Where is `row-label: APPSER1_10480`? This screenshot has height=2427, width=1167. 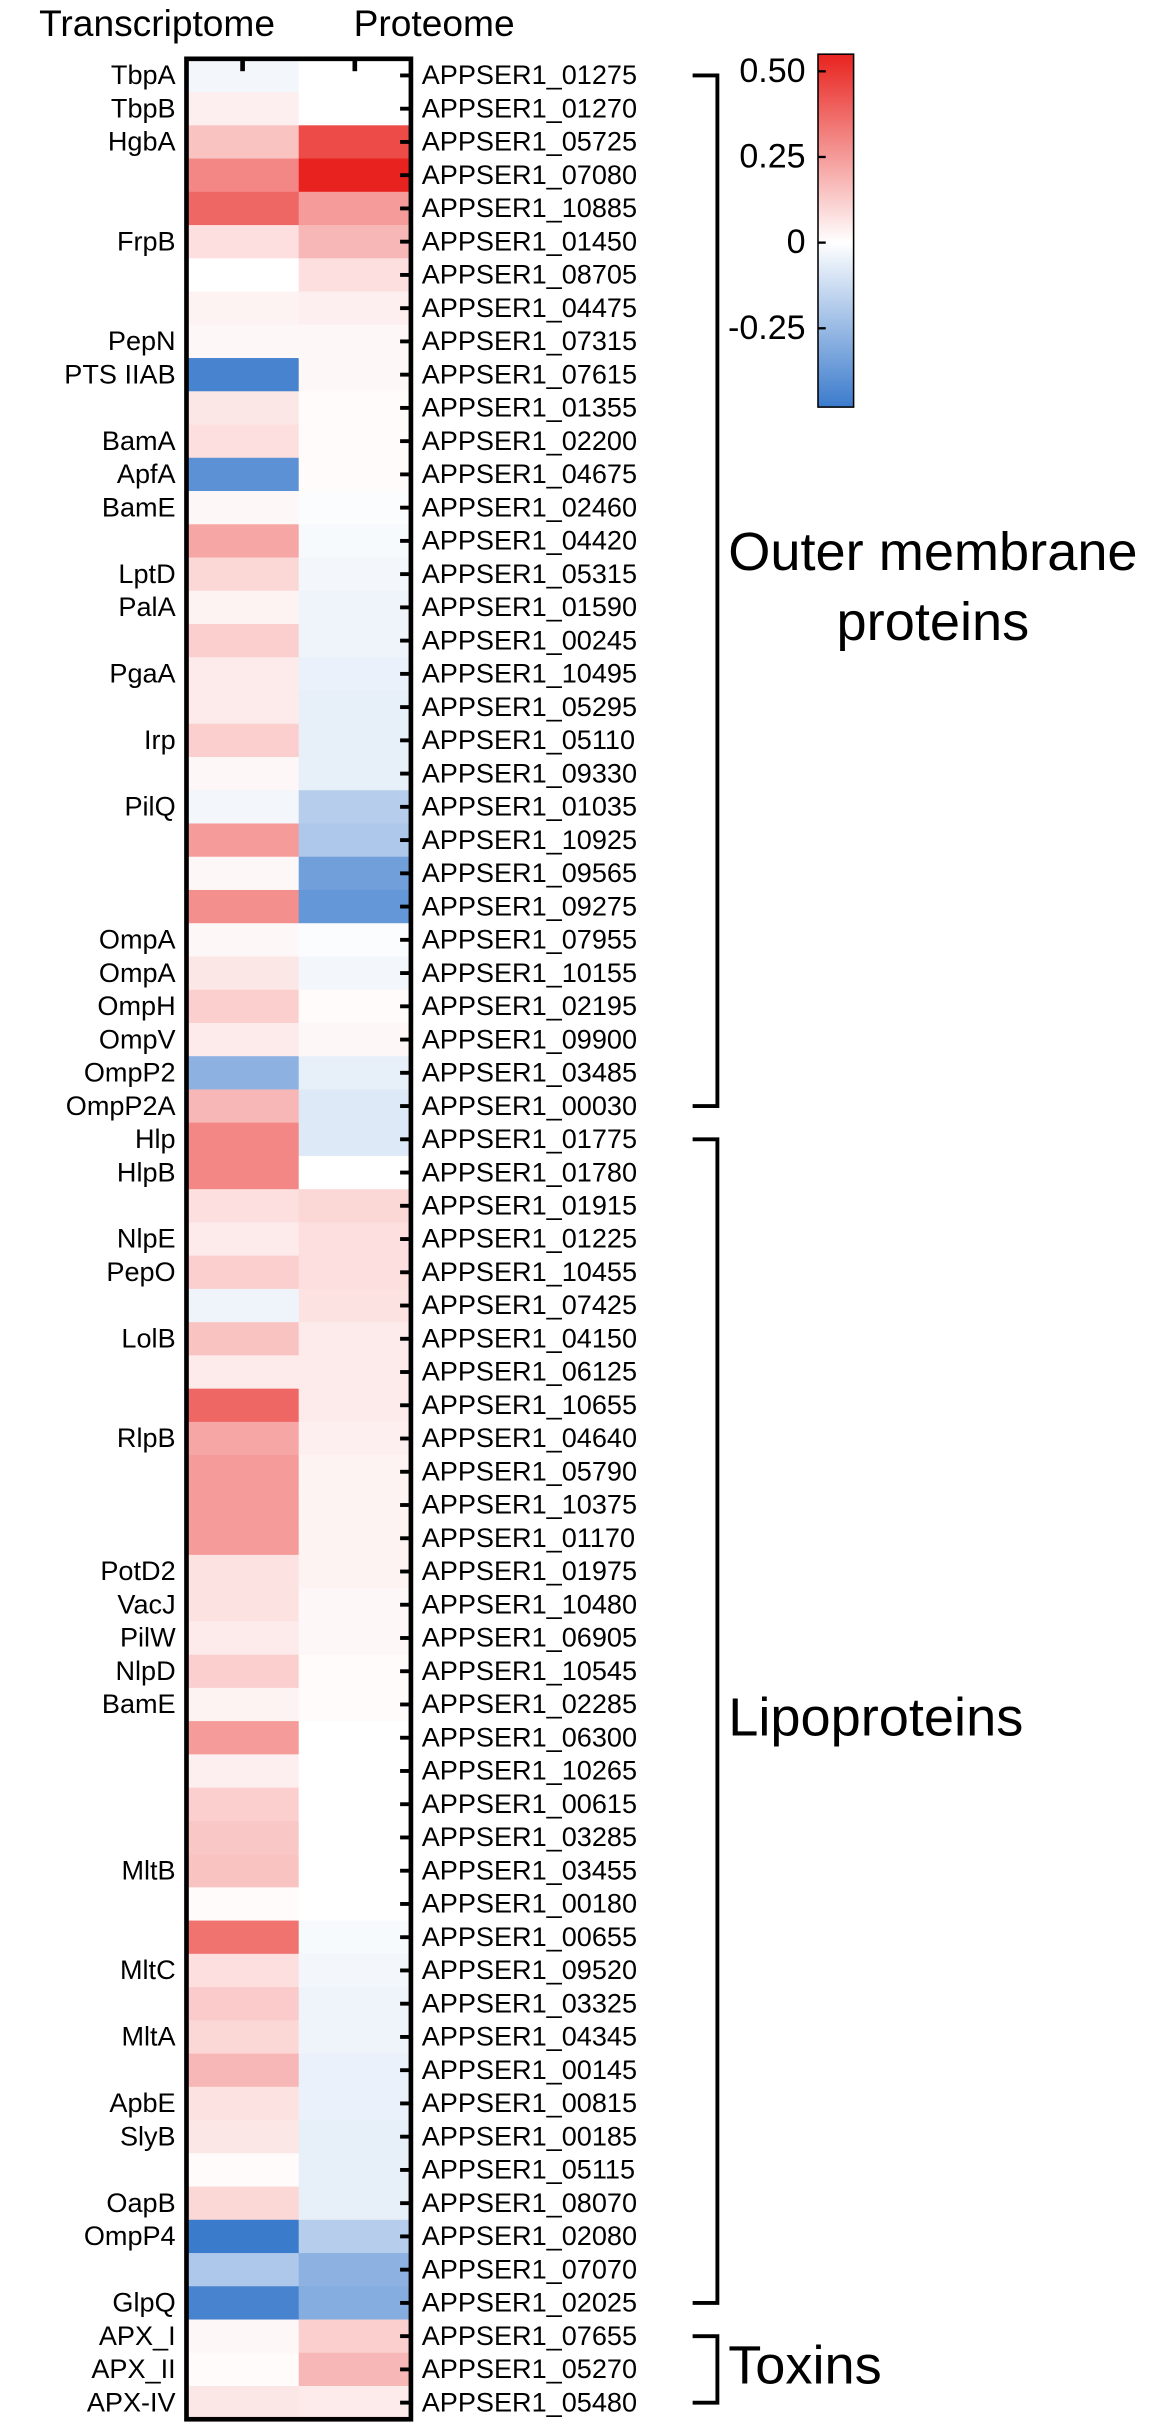
row-label: APPSER1_10480 is located at coordinates (529, 1603).